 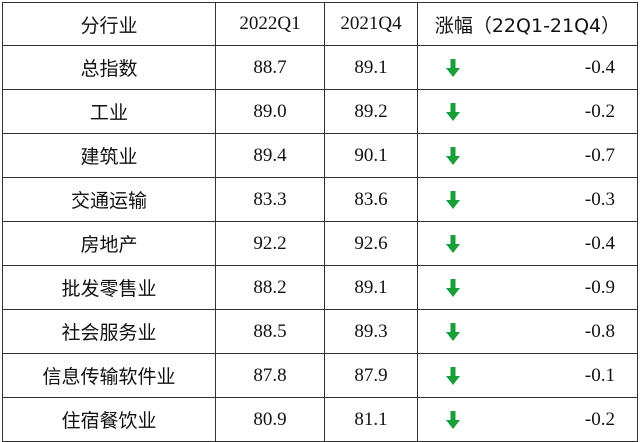 I want to click on table-header-row: 分行业 2022Q1 2021Q4 涨幅（22Q1-21Q4）, so click(x=320, y=24).